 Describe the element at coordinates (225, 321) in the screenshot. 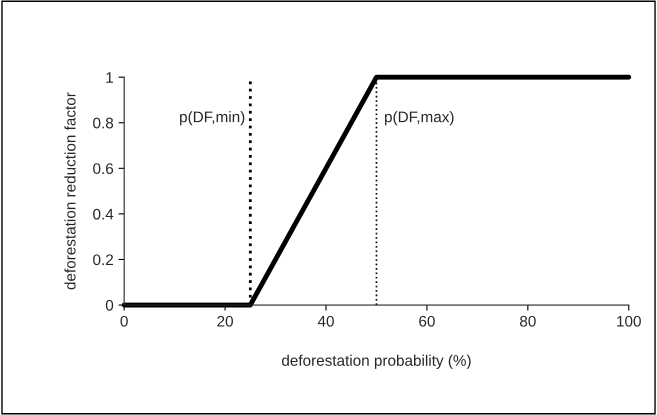

I see `x-tick-label: 20` at that location.